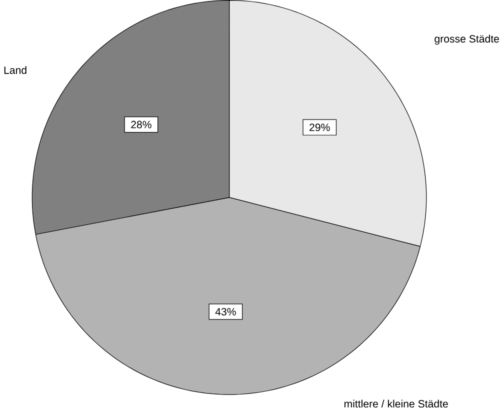 This screenshot has height=411, width=503. Describe the element at coordinates (396, 404) in the screenshot. I see `slice-label: mittlere / kleine Städte` at that location.